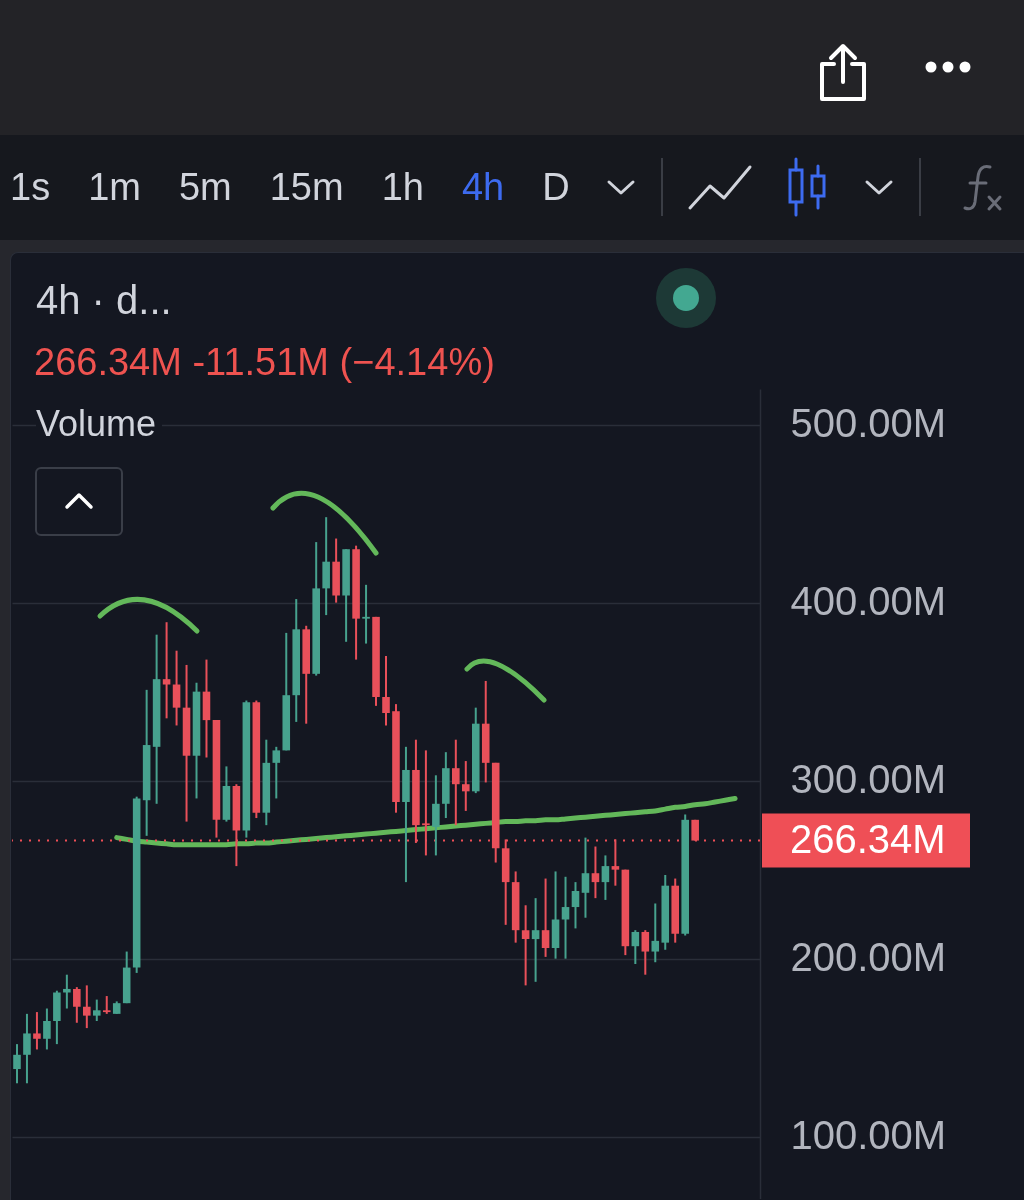 Image resolution: width=1024 pixels, height=1200 pixels. What do you see at coordinates (483, 187) in the screenshot?
I see `text: 4h` at bounding box center [483, 187].